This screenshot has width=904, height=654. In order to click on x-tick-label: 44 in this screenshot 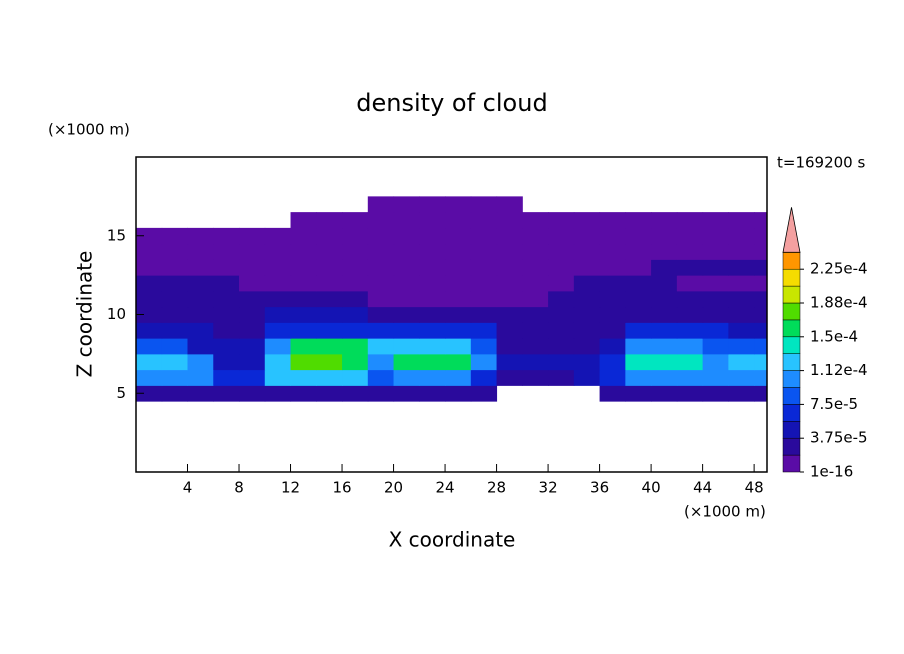, I will do `click(702, 488)`.